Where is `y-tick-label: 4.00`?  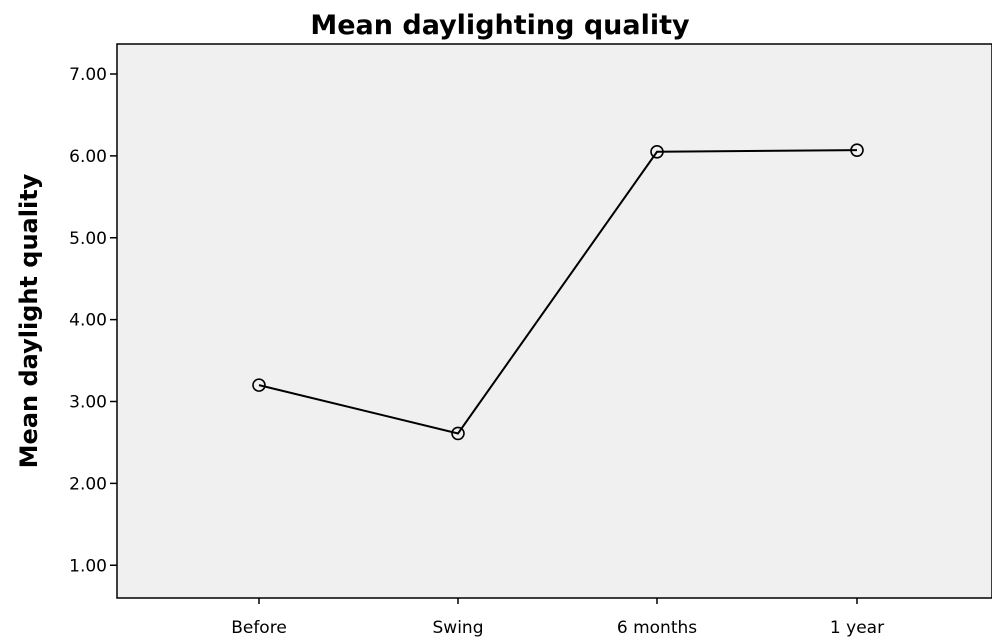 y-tick-label: 4.00 is located at coordinates (88, 321).